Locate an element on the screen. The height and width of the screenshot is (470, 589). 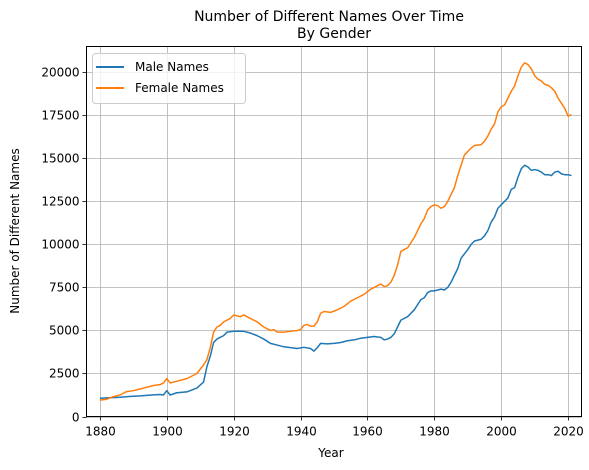
x-tick-label: 2020 is located at coordinates (568, 432).